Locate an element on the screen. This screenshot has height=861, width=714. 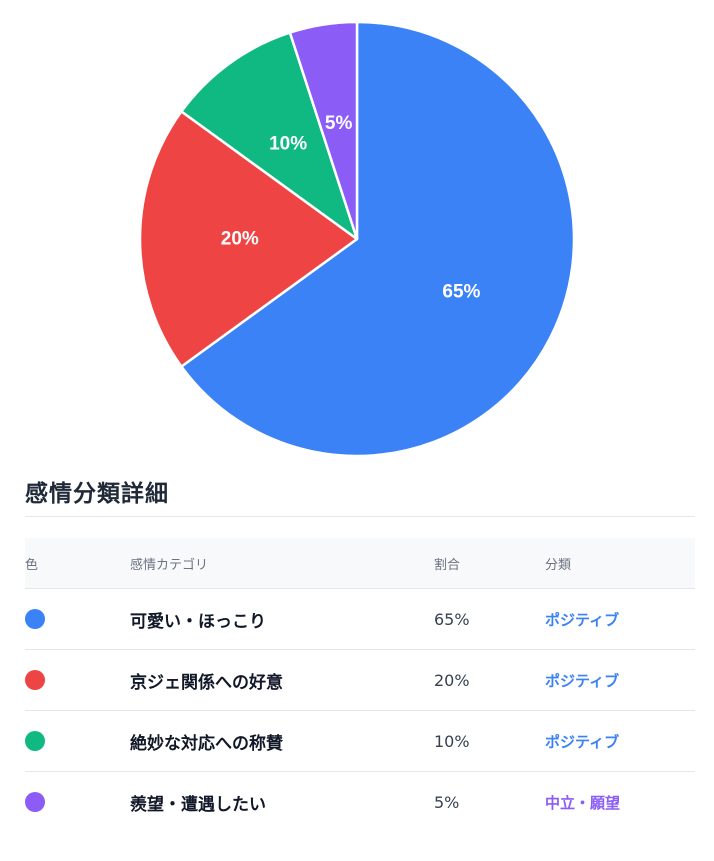
section-divider is located at coordinates (360, 516).